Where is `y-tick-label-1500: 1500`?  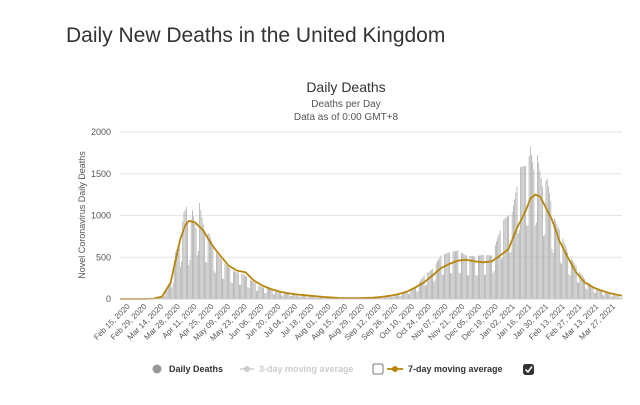
y-tick-label-1500: 1500 is located at coordinates (101, 174).